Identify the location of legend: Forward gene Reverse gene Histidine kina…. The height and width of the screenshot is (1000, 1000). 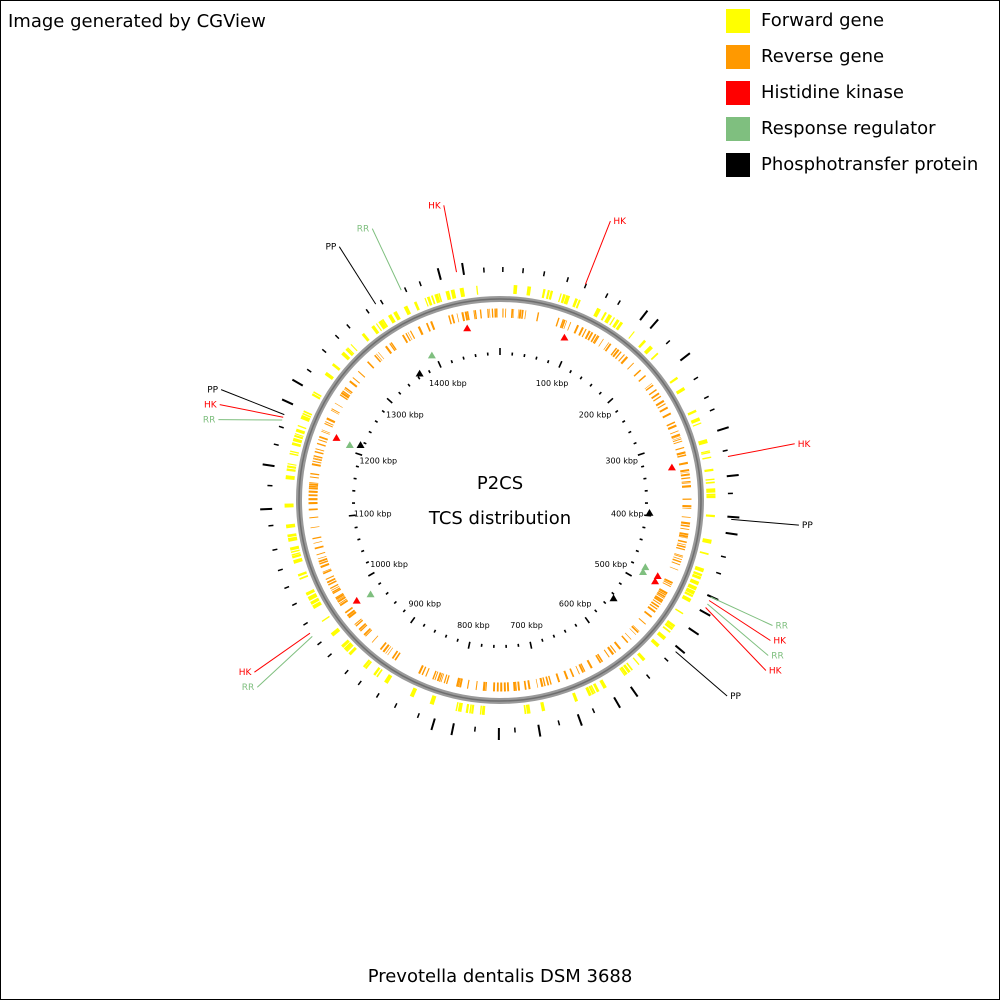
(852, 99).